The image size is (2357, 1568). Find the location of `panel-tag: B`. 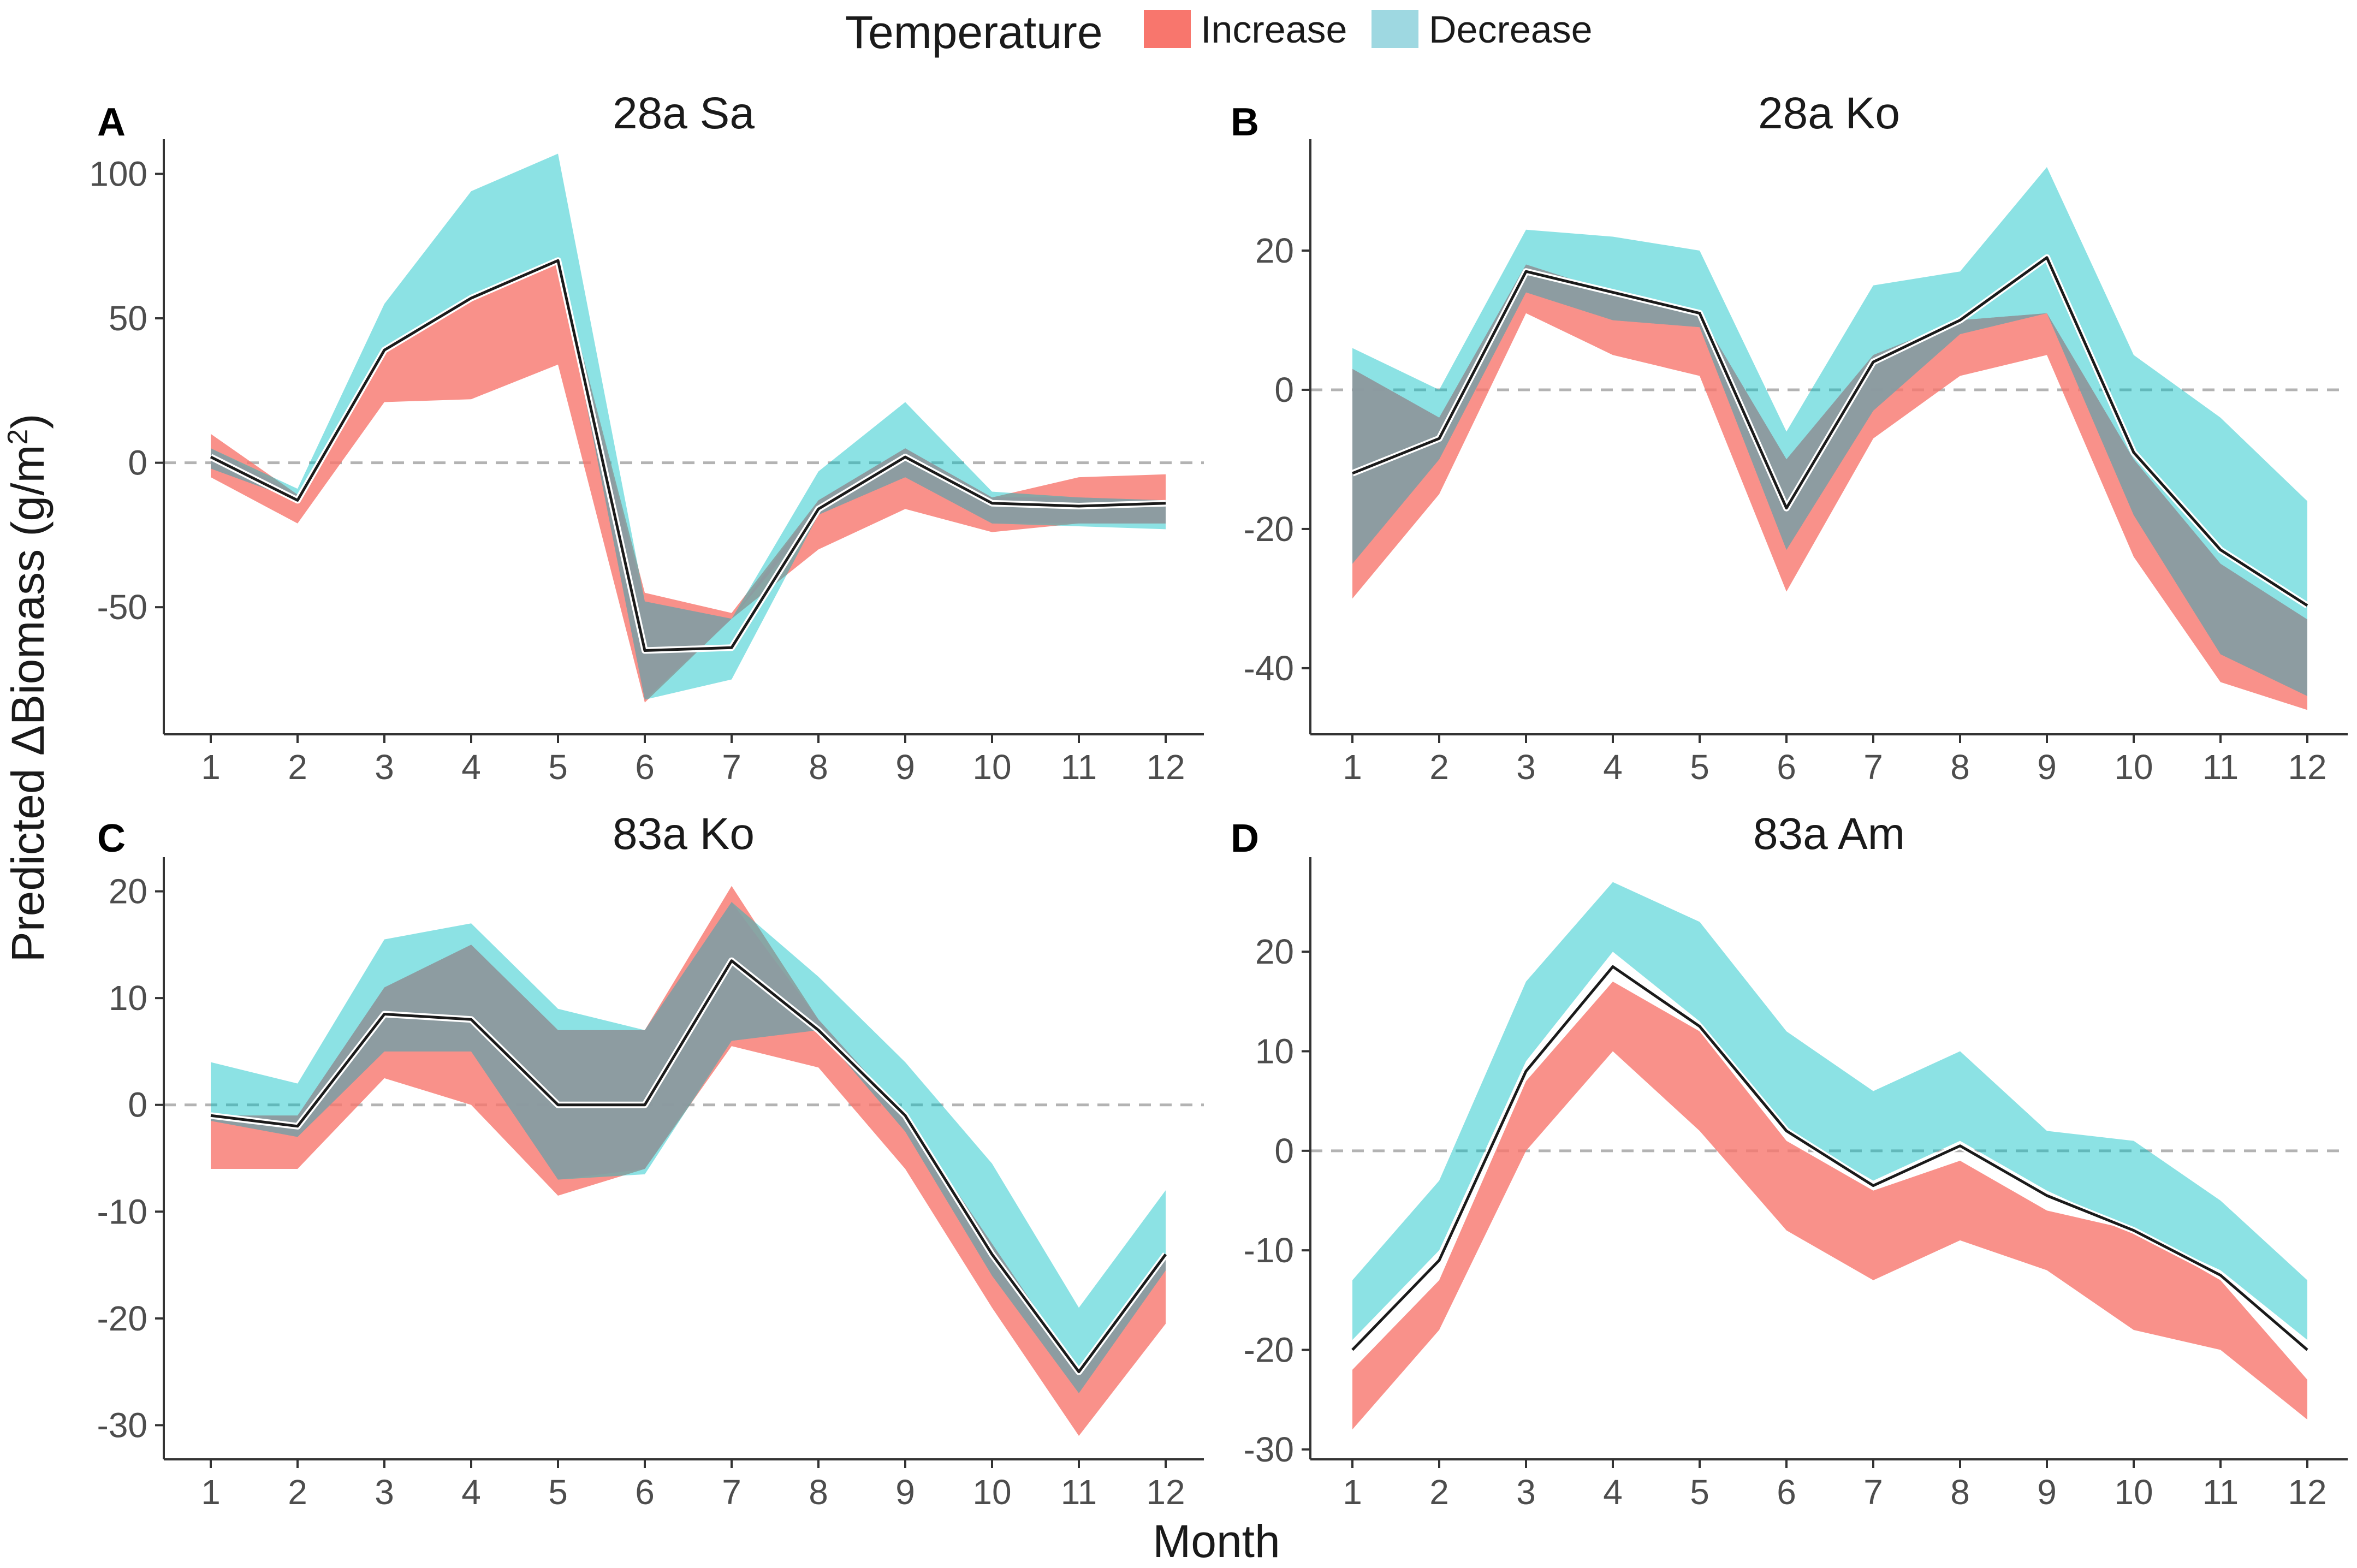

panel-tag: B is located at coordinates (1245, 122).